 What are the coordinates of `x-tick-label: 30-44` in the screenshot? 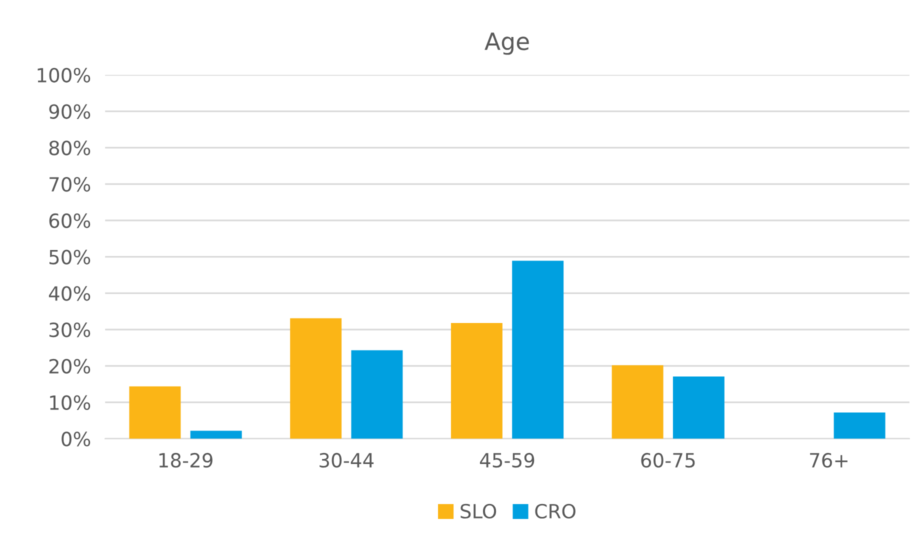 It's located at (347, 460).